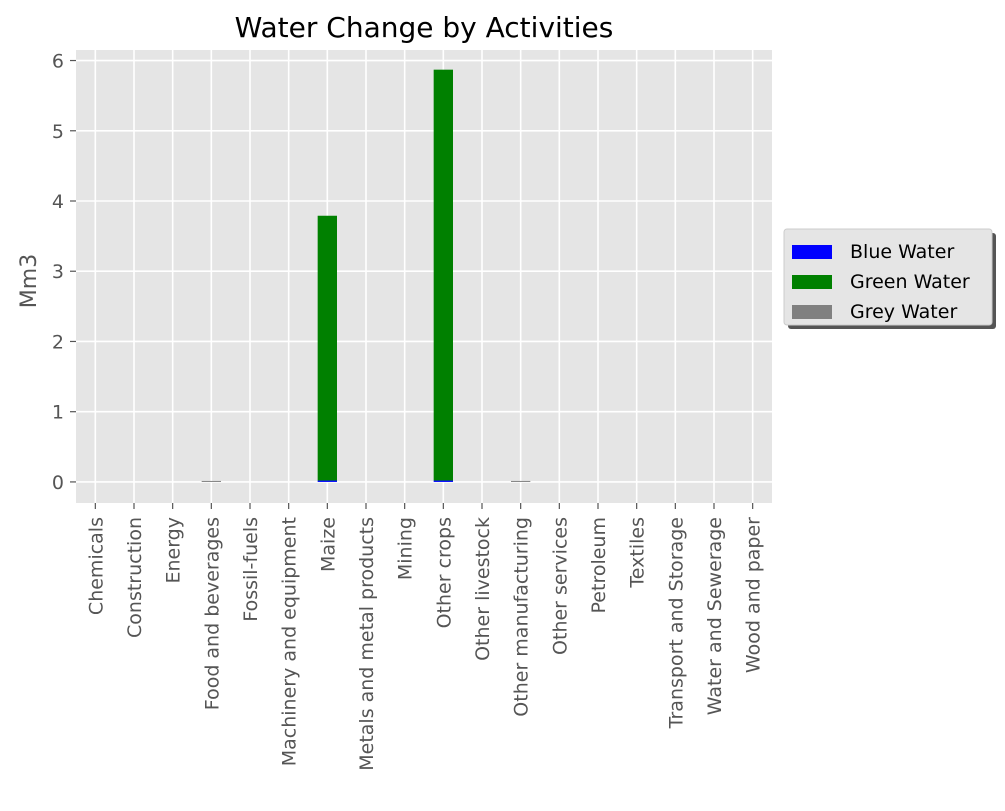 Image resolution: width=1005 pixels, height=811 pixels. Describe the element at coordinates (754, 595) in the screenshot. I see `x-tick-label: Wood and paper` at that location.